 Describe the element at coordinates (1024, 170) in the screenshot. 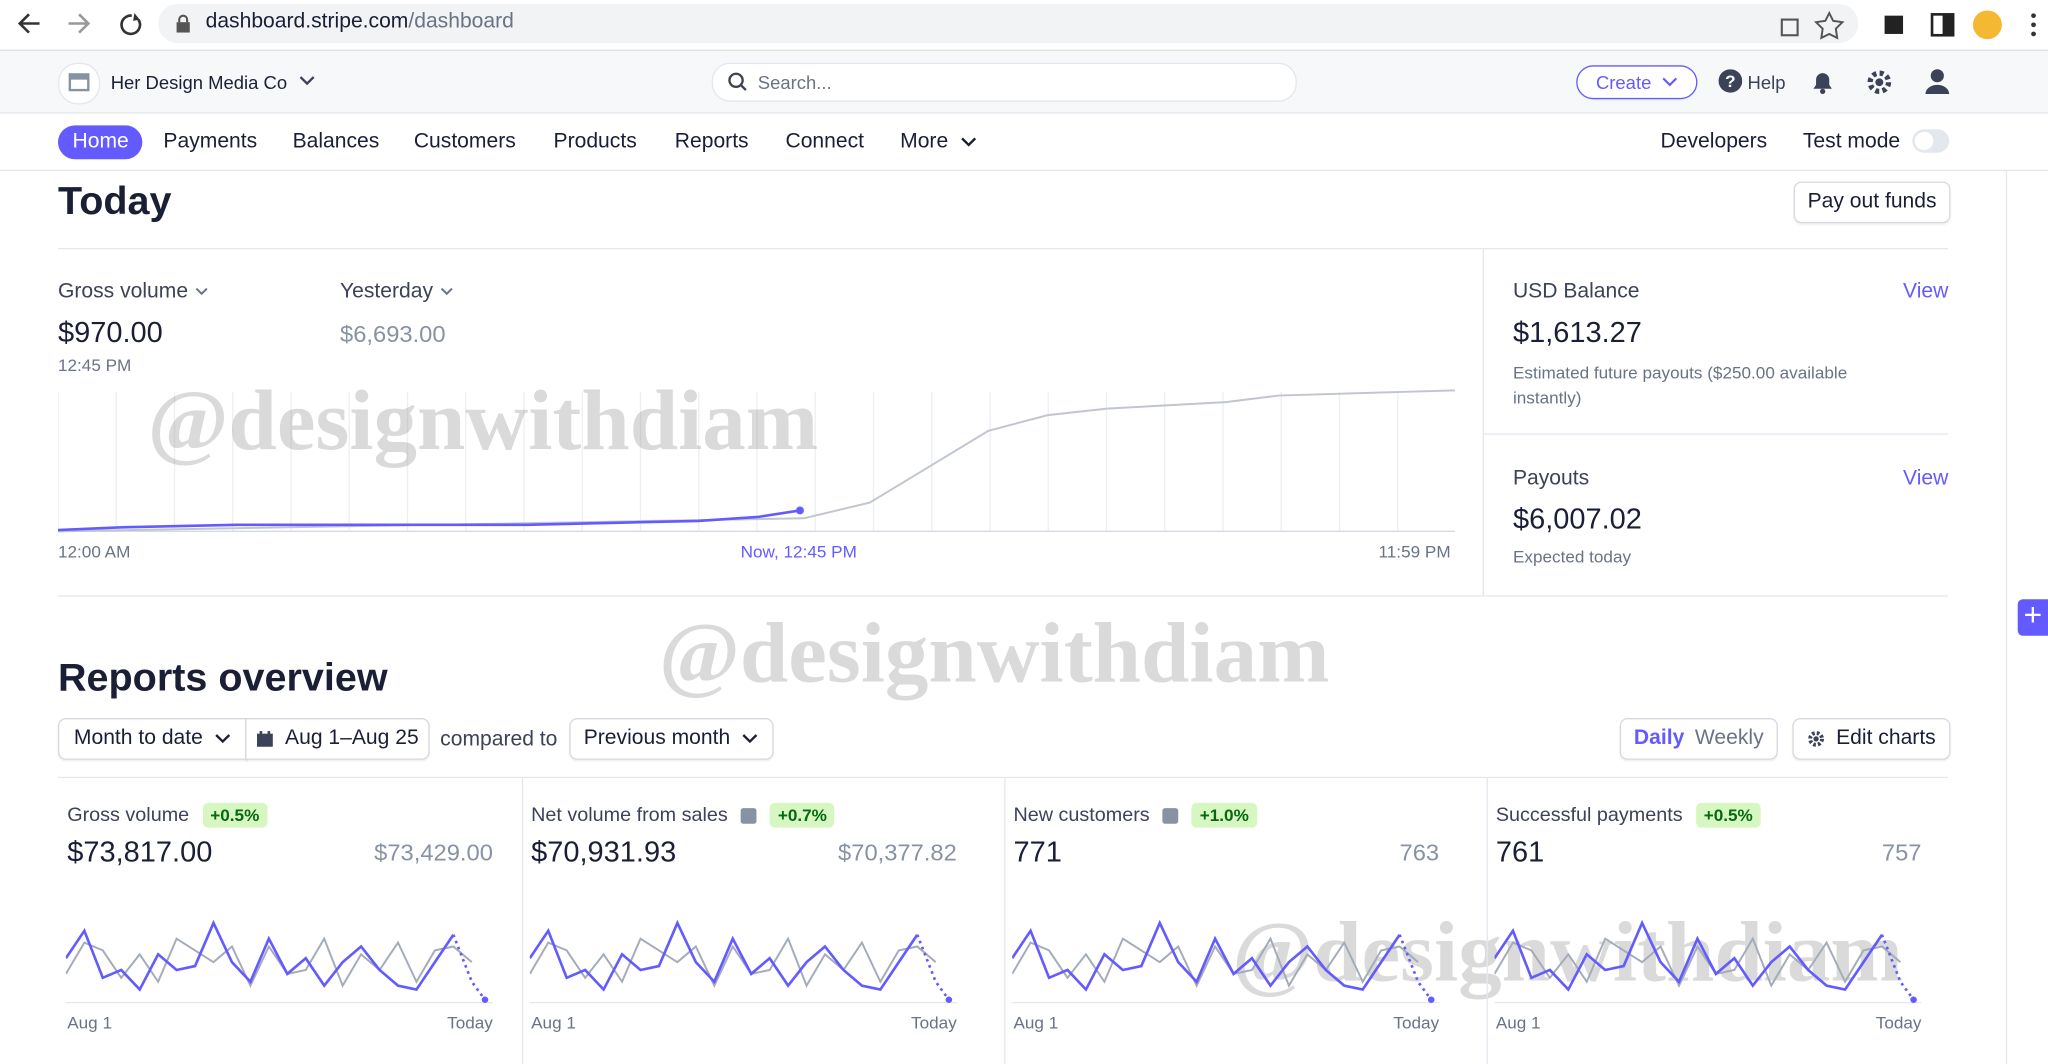

I see `nav-divider` at that location.